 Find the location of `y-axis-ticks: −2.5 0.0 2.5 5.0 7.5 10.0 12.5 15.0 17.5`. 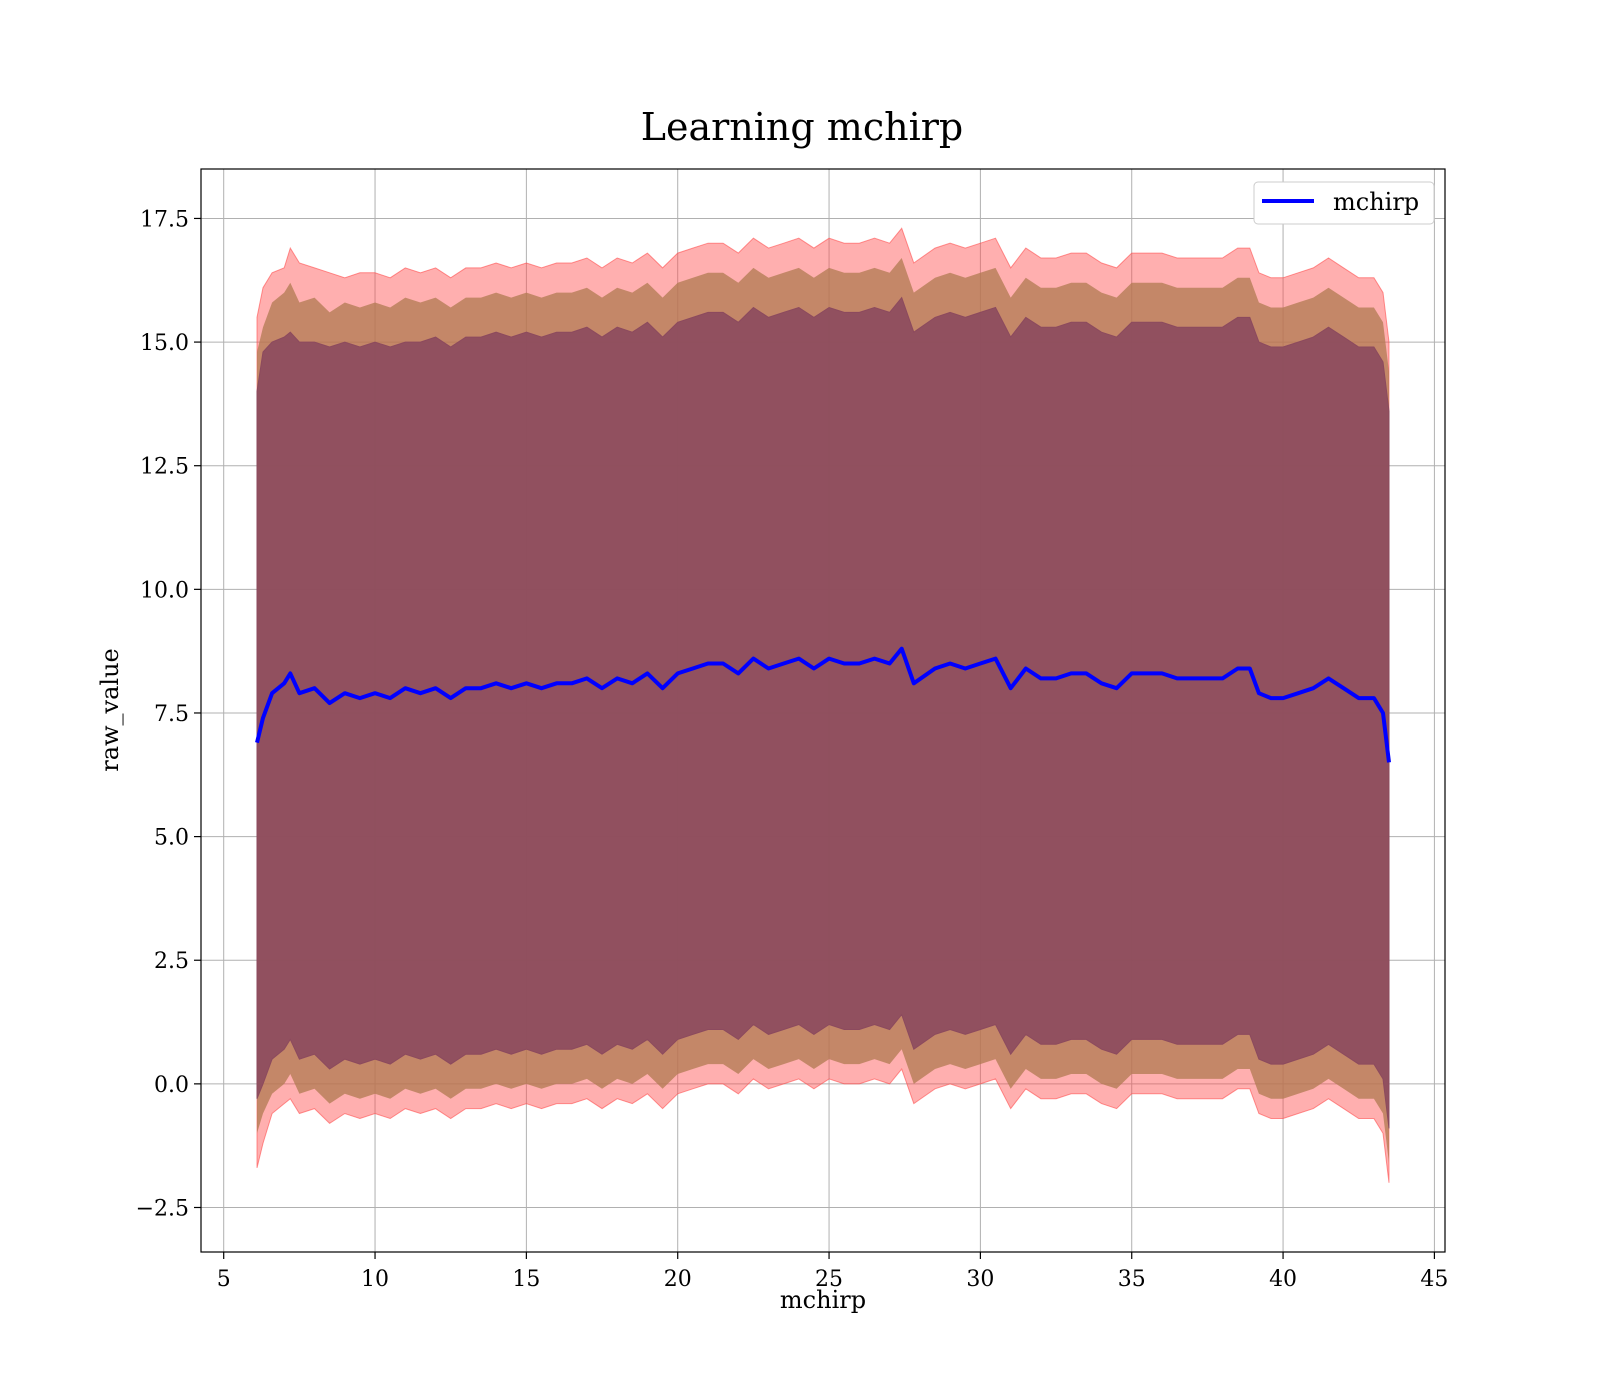

y-axis-ticks: −2.5 0.0 2.5 5.0 7.5 10.0 12.5 15.0 17.5 is located at coordinates (168, 714).